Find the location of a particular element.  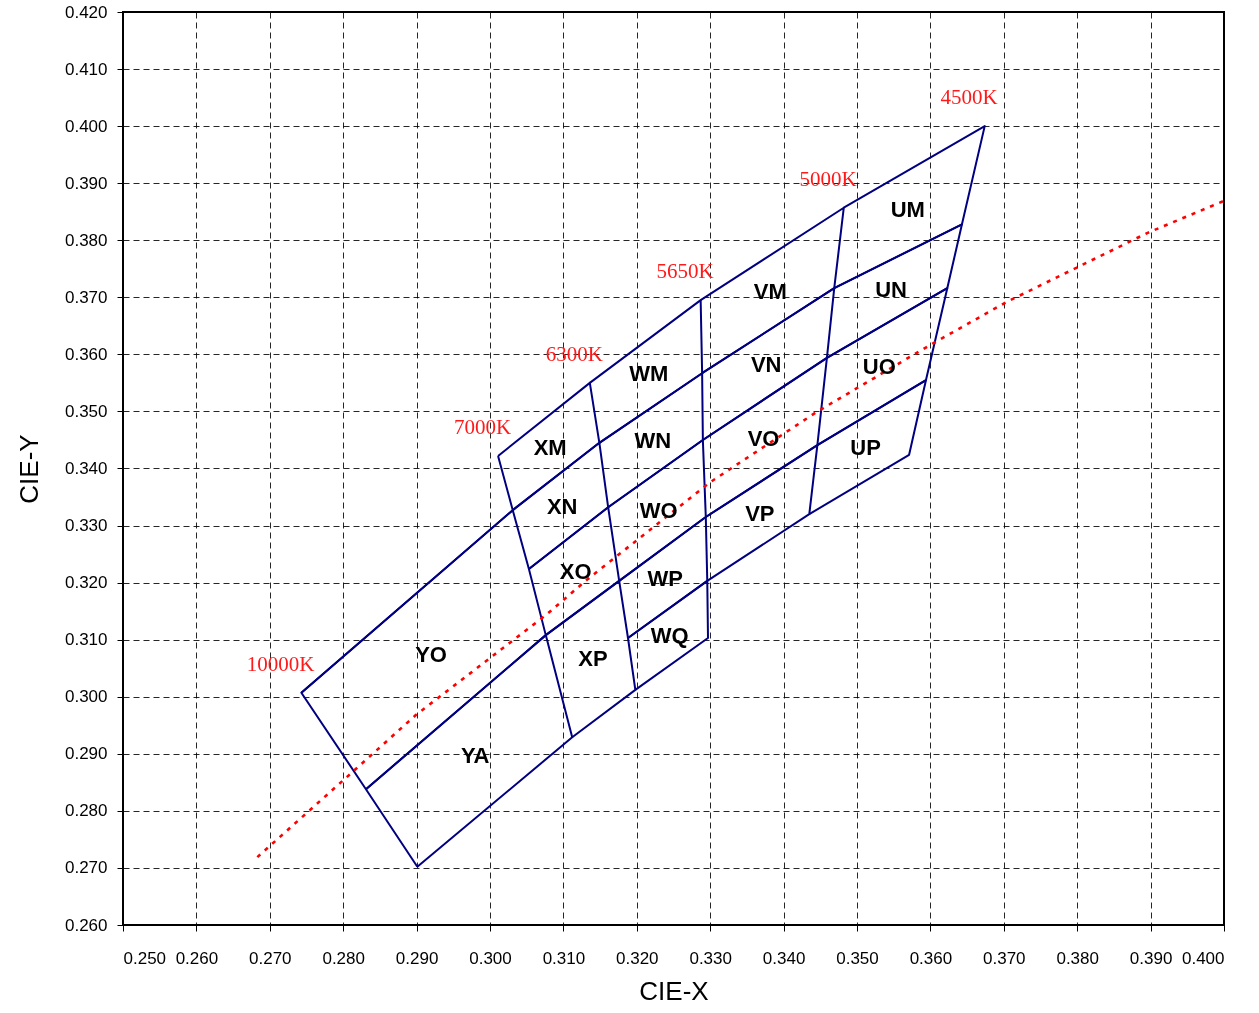

y-tick-label: 0.270 is located at coordinates (86, 868).